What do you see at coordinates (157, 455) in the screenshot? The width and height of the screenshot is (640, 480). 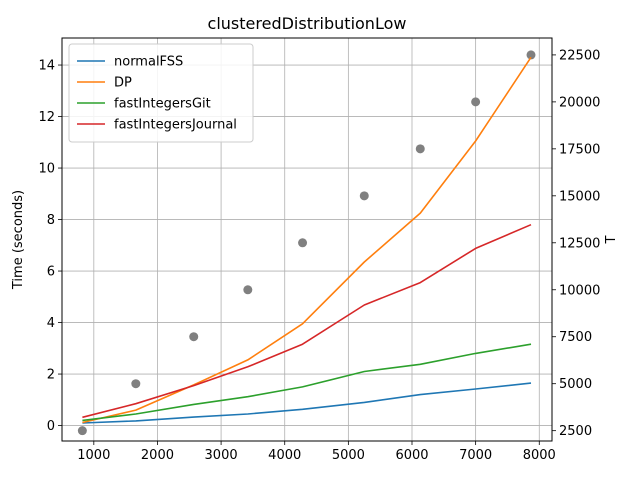 I see `x-tick-label: 2000` at bounding box center [157, 455].